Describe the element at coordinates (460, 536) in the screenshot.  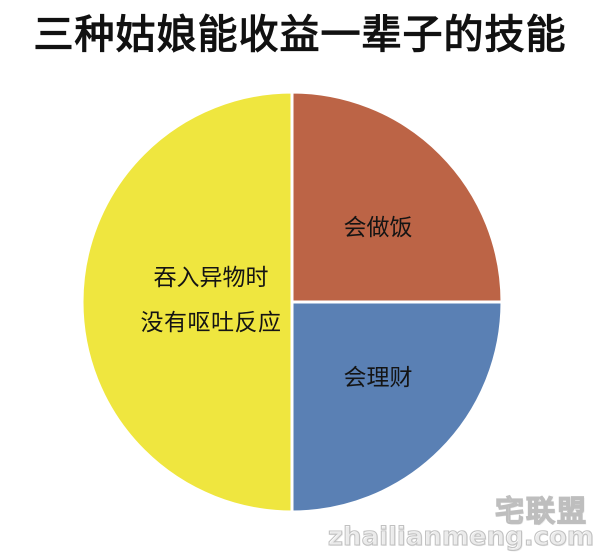
I see `watermark-url-text: zhailianmeng.com` at that location.